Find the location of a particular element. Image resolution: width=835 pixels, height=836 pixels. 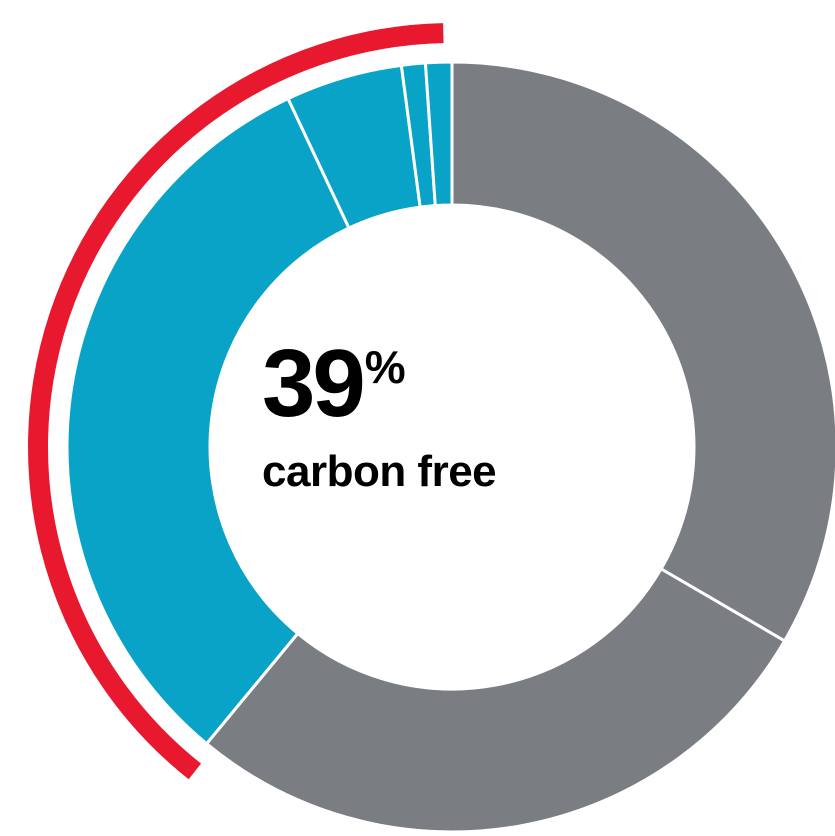

center-value: 39% is located at coordinates (334, 384).